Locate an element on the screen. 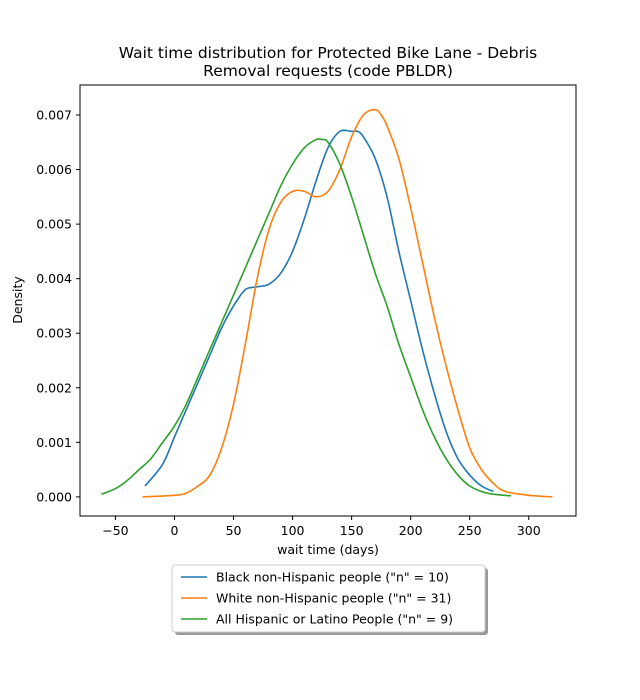  x-tick-label: 250 is located at coordinates (470, 530).